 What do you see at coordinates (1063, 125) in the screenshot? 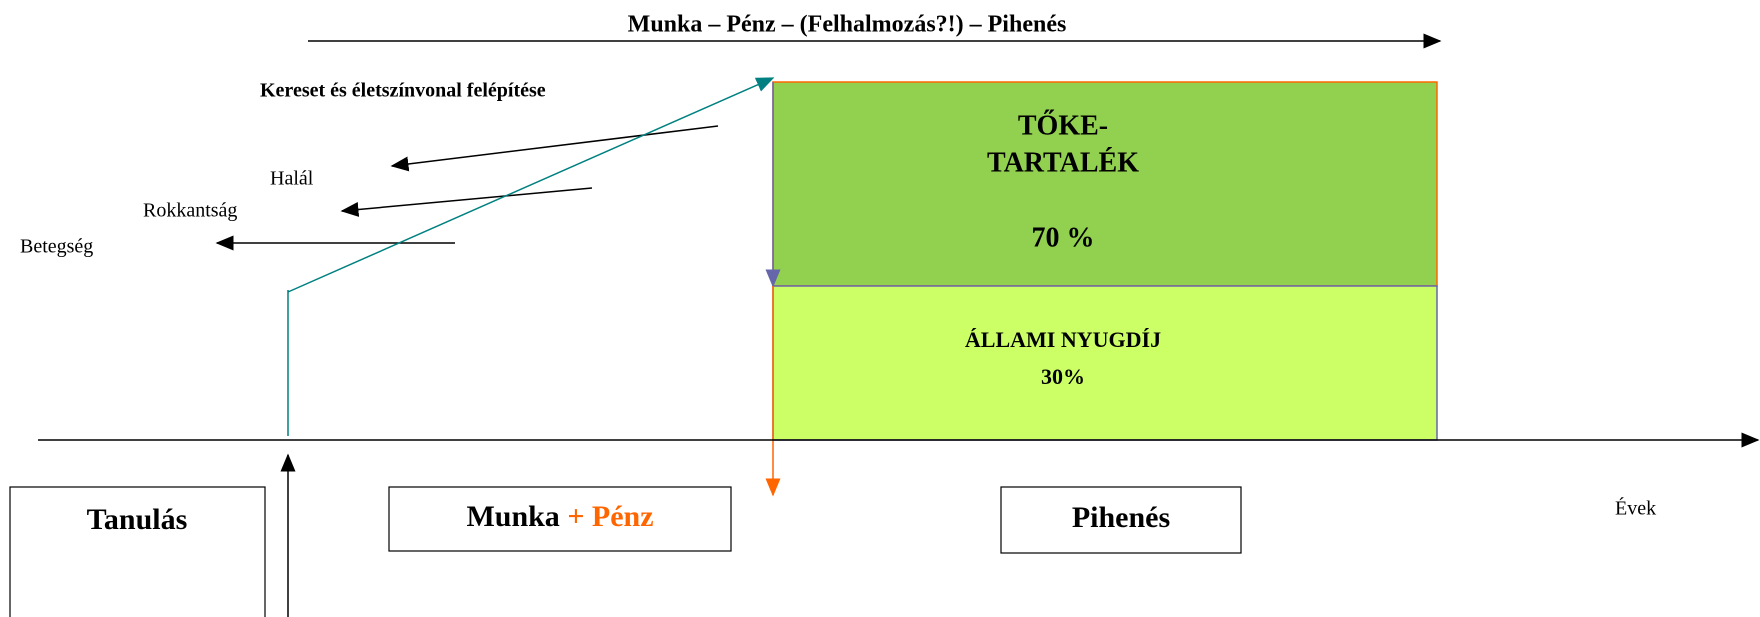
I see `capital-label: TŐKE-` at bounding box center [1063, 125].